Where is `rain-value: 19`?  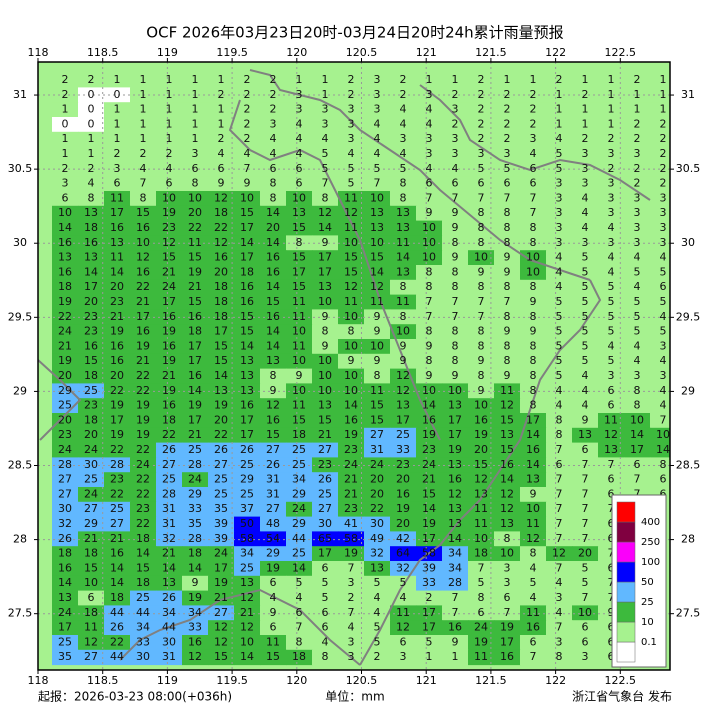
rain-value: 19 is located at coordinates (65, 301).